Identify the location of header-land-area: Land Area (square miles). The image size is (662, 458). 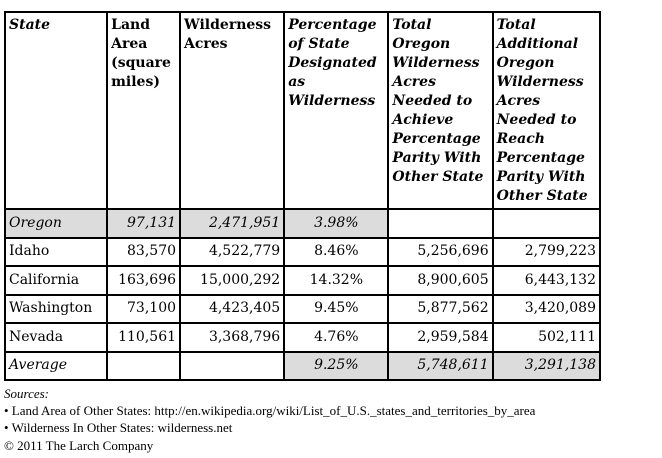
(144, 110).